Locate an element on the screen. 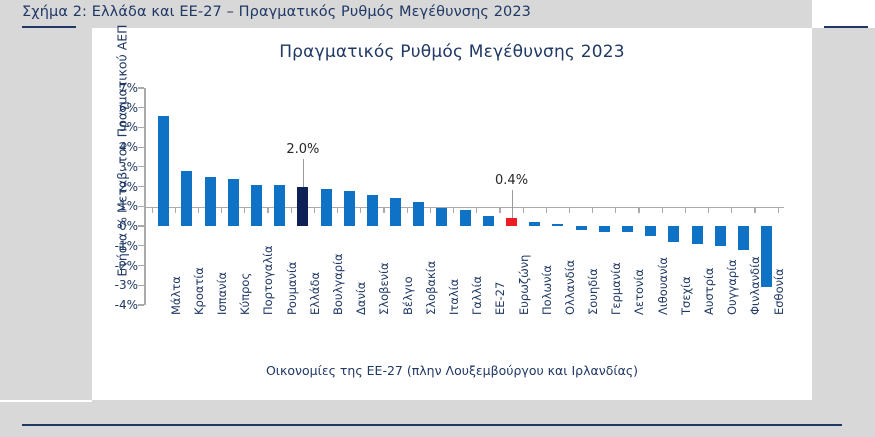 This screenshot has width=875, height=437. x-axis-tick-label: Εσθονία is located at coordinates (778, 291).